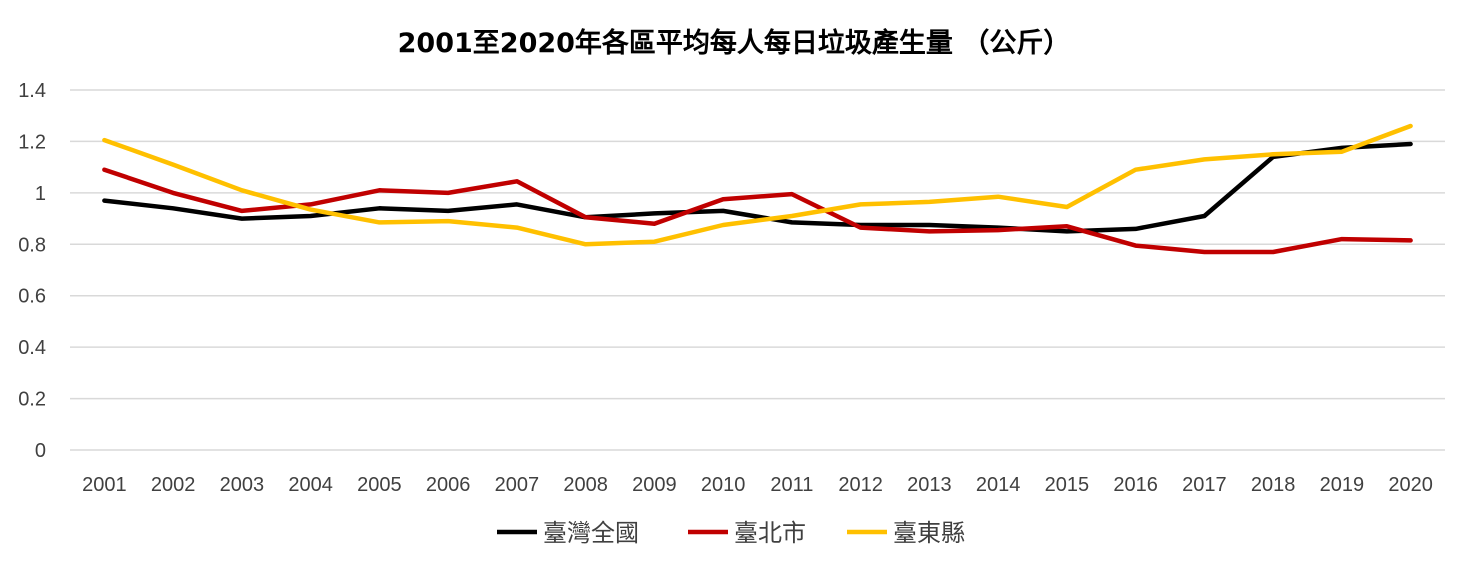 This screenshot has width=1468, height=570. Describe the element at coordinates (517, 485) in the screenshot. I see `x-tick-label: 2007` at that location.